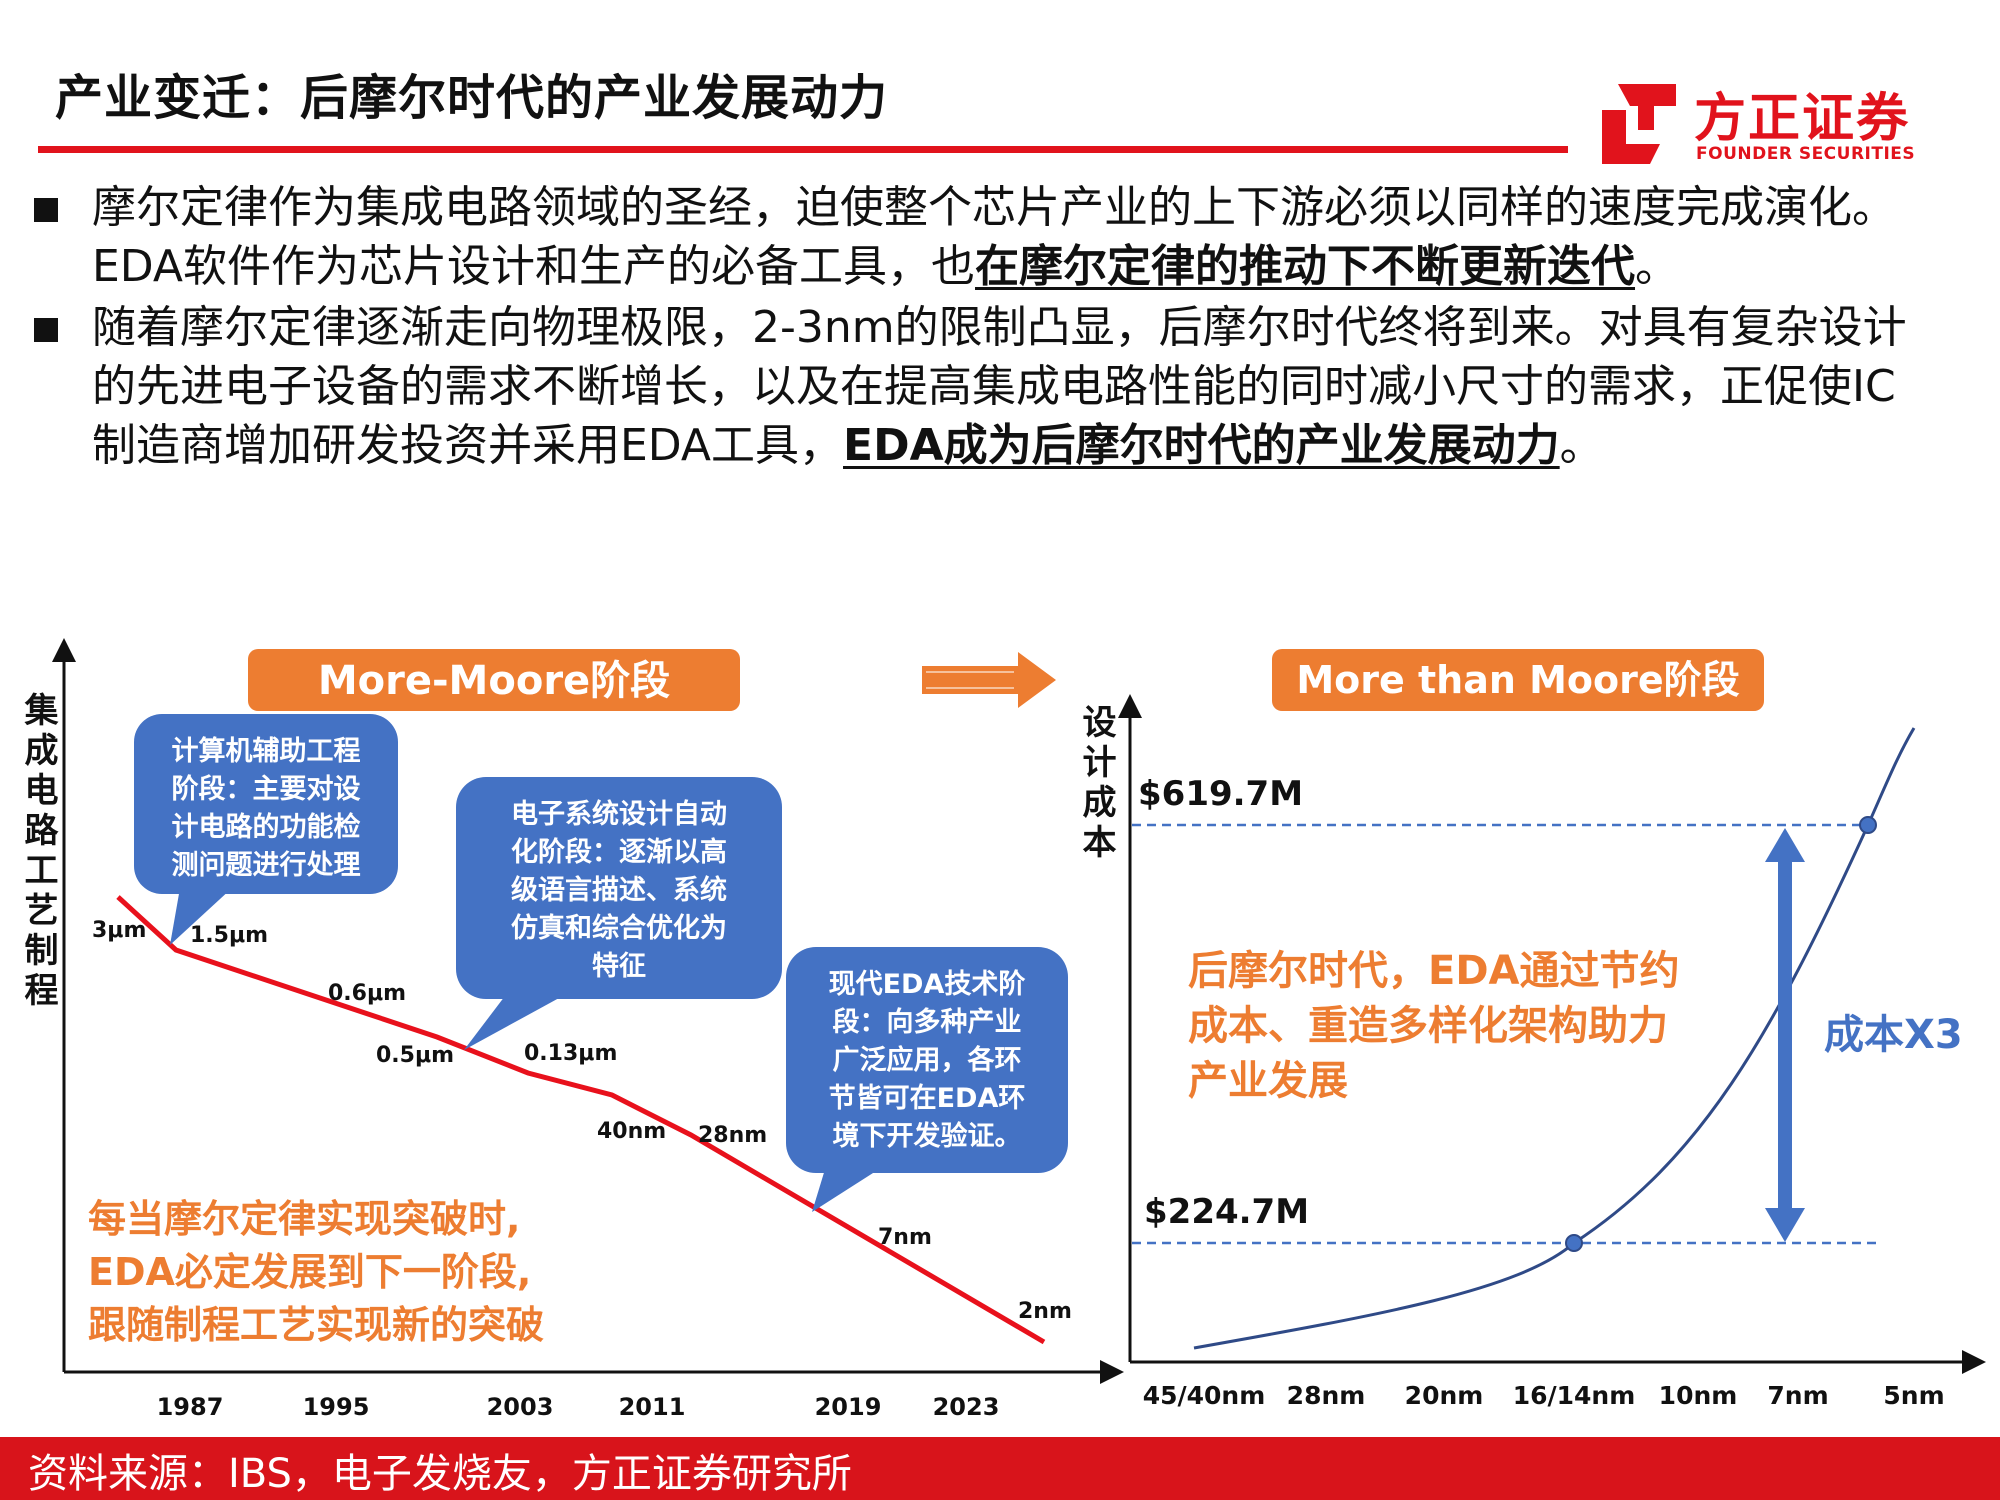 This screenshot has height=1500, width=2000. I want to click on node-label: 0.13μm, so click(570, 1053).